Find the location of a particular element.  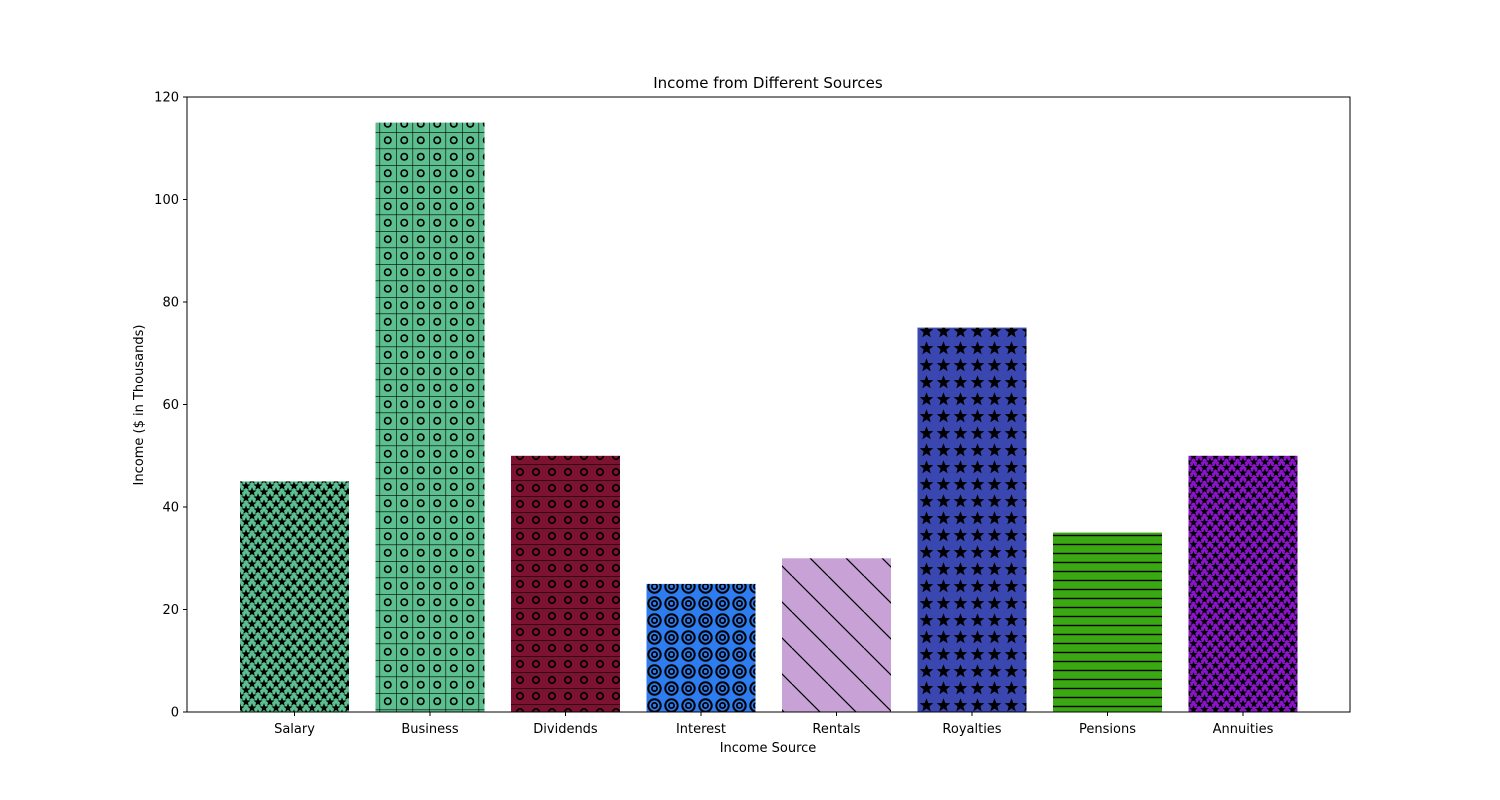

bar-rentals is located at coordinates (836, 635).